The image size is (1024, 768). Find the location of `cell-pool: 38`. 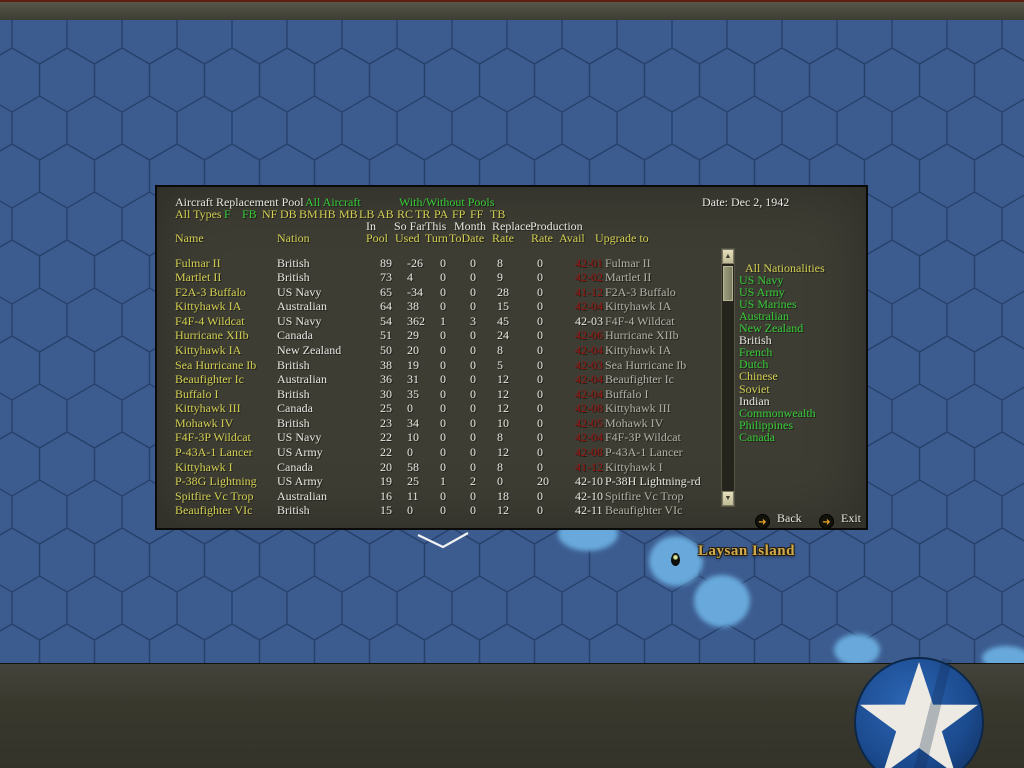

cell-pool: 38 is located at coordinates (386, 364).